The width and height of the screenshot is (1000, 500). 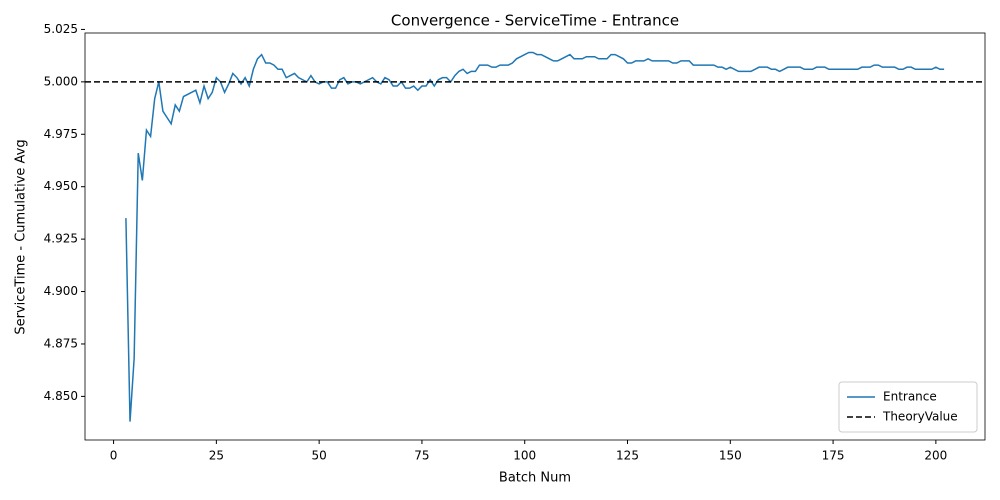 What do you see at coordinates (61, 186) in the screenshot?
I see `y-tick-label: 4.950` at bounding box center [61, 186].